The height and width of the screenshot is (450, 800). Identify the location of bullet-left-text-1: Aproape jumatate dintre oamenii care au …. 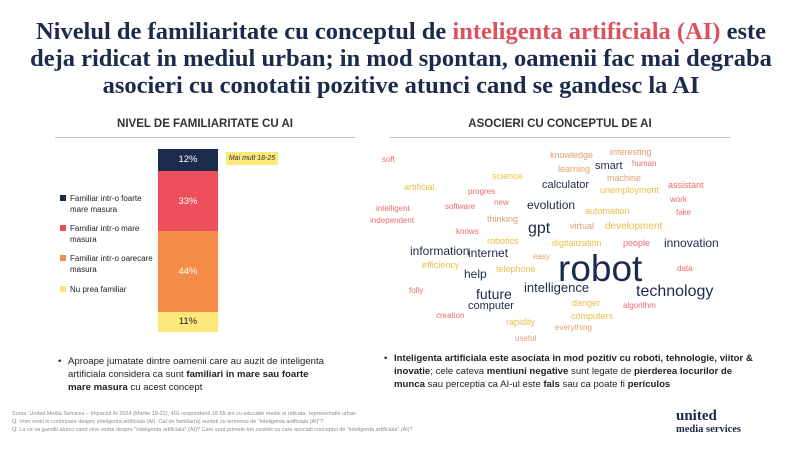
(196, 368).